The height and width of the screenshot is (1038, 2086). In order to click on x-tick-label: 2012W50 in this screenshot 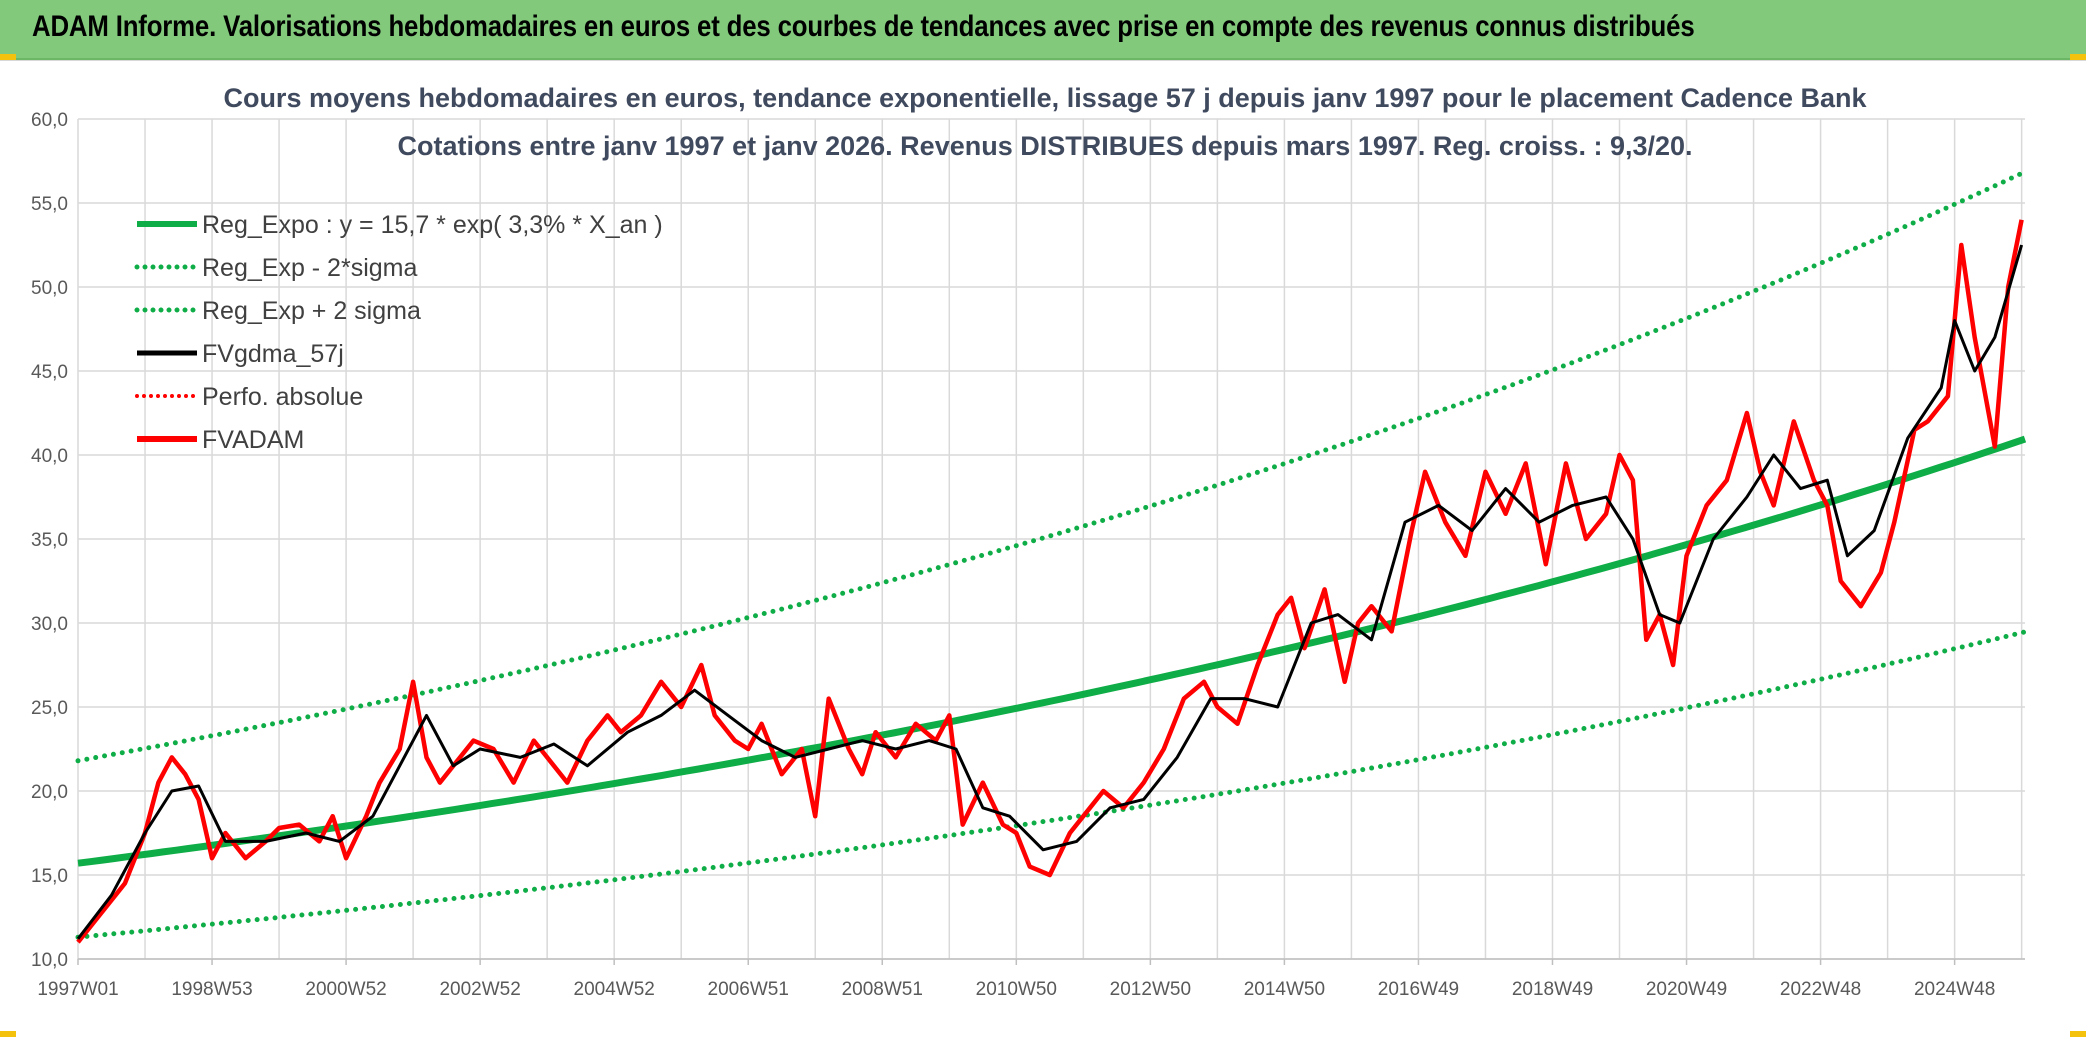, I will do `click(1150, 989)`.